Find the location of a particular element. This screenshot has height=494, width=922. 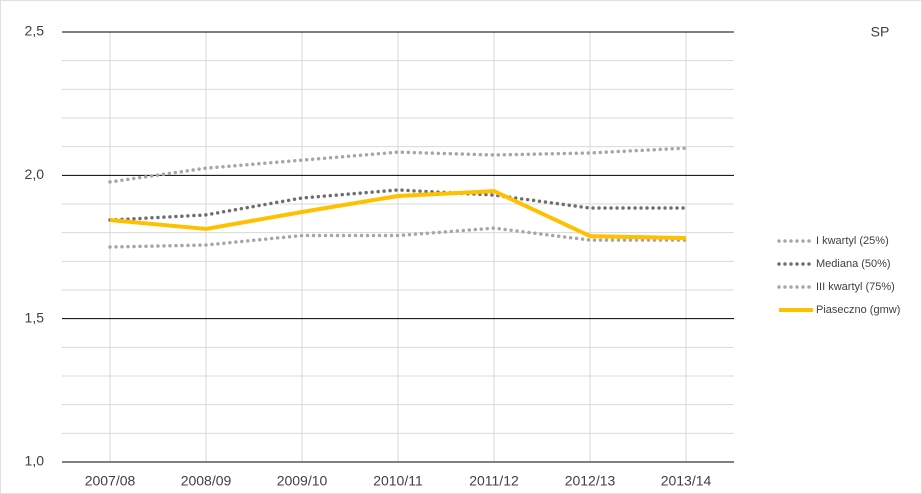

legend-label: Piaseczno (gmw) is located at coordinates (858, 310).